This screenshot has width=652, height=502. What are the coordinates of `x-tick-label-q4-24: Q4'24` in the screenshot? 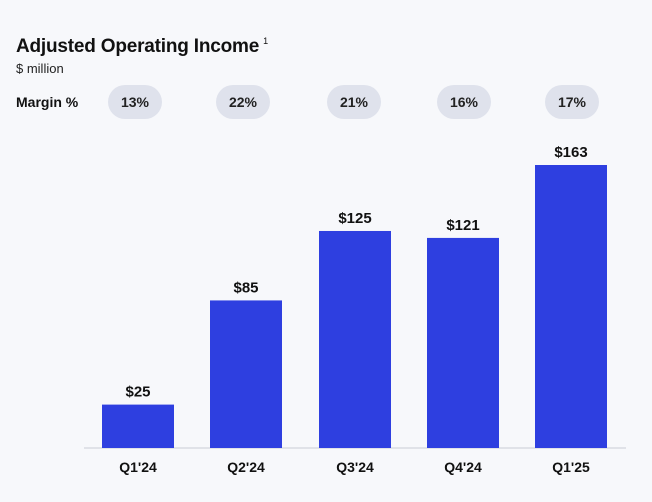 It's located at (463, 467).